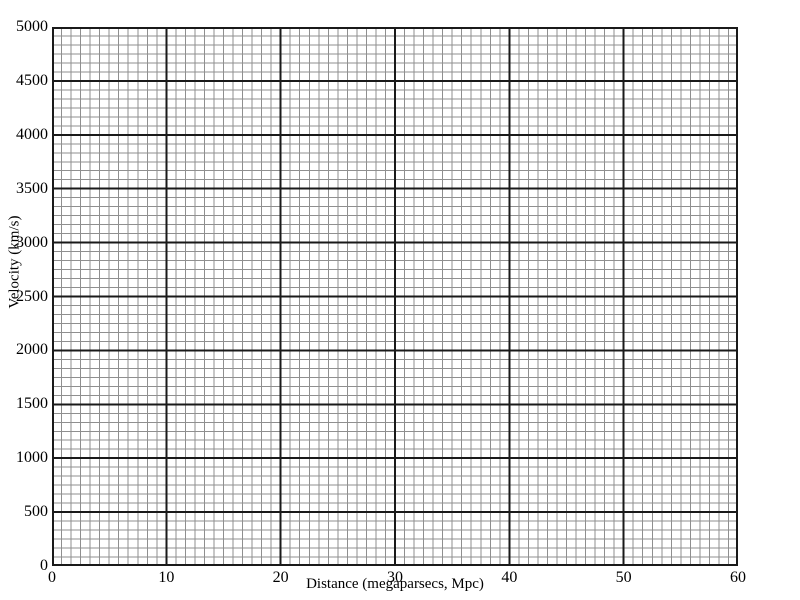  I want to click on x-axis-title: Distance (megaparsecs, Mpc), so click(395, 584).